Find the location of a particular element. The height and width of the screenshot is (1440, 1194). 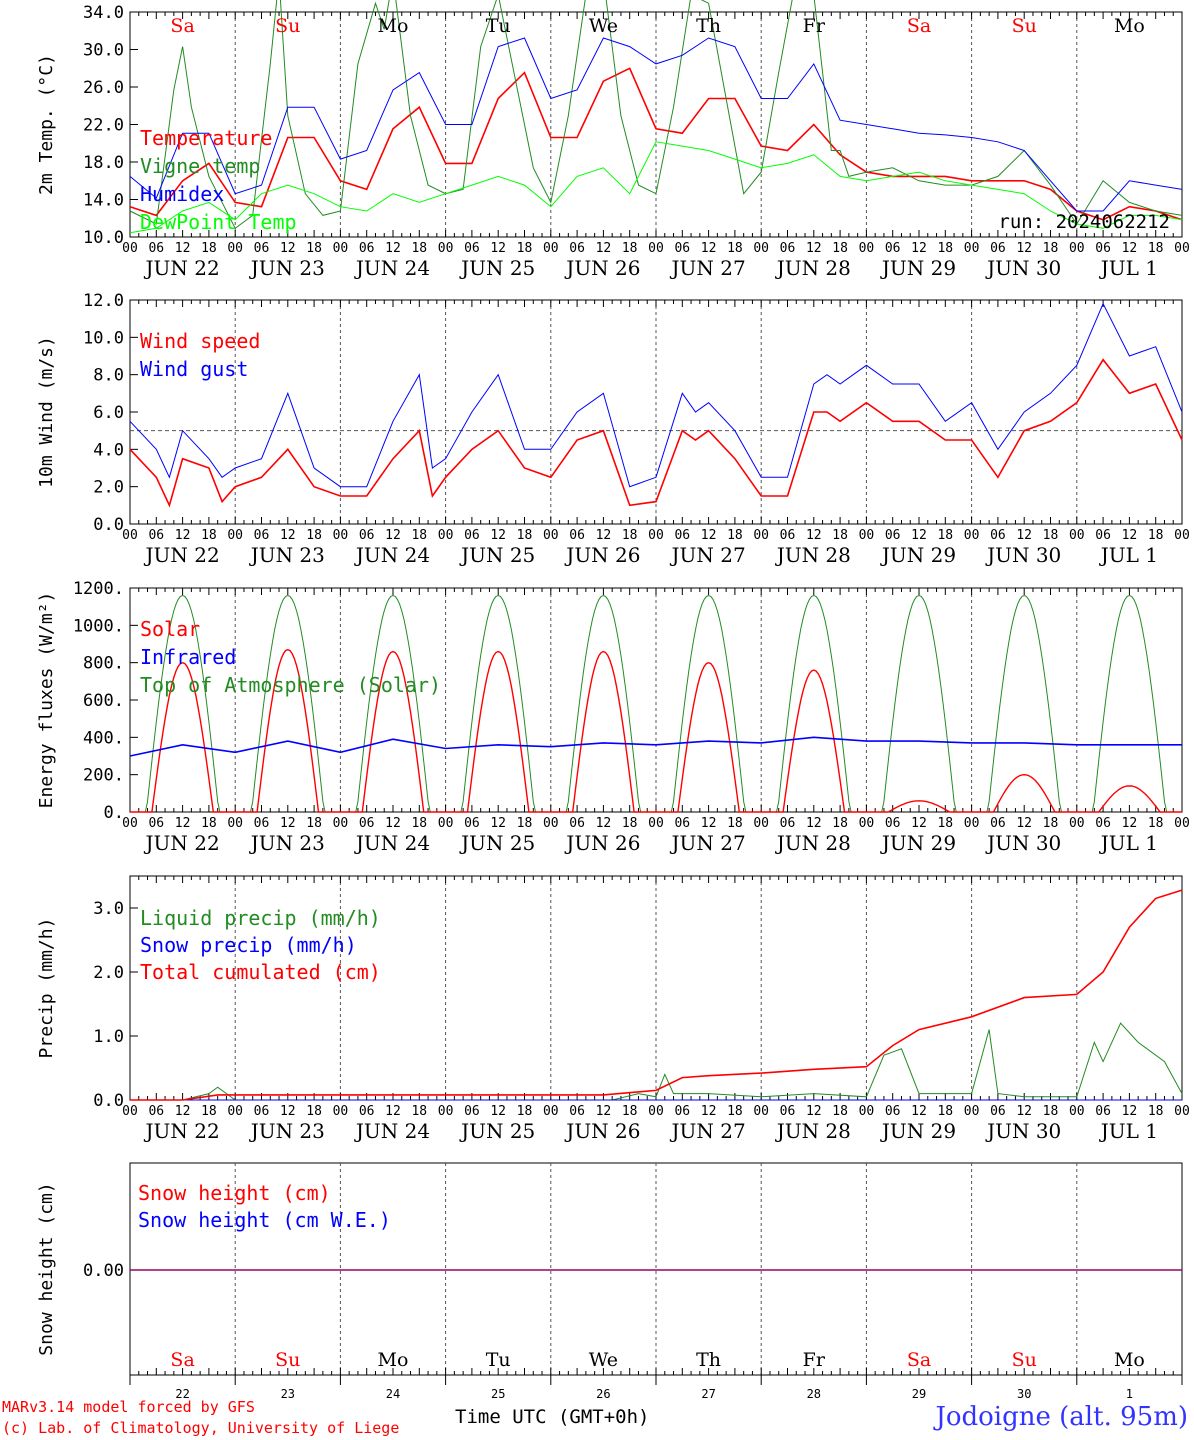

date-label: JUN 22 is located at coordinates (182, 843).